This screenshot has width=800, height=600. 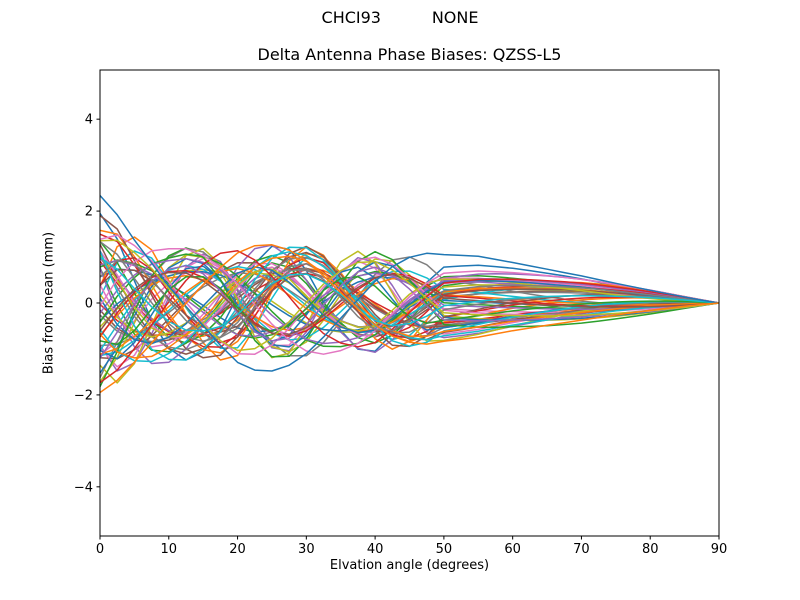 What do you see at coordinates (444, 549) in the screenshot?
I see `x-tick-label: 50` at bounding box center [444, 549].